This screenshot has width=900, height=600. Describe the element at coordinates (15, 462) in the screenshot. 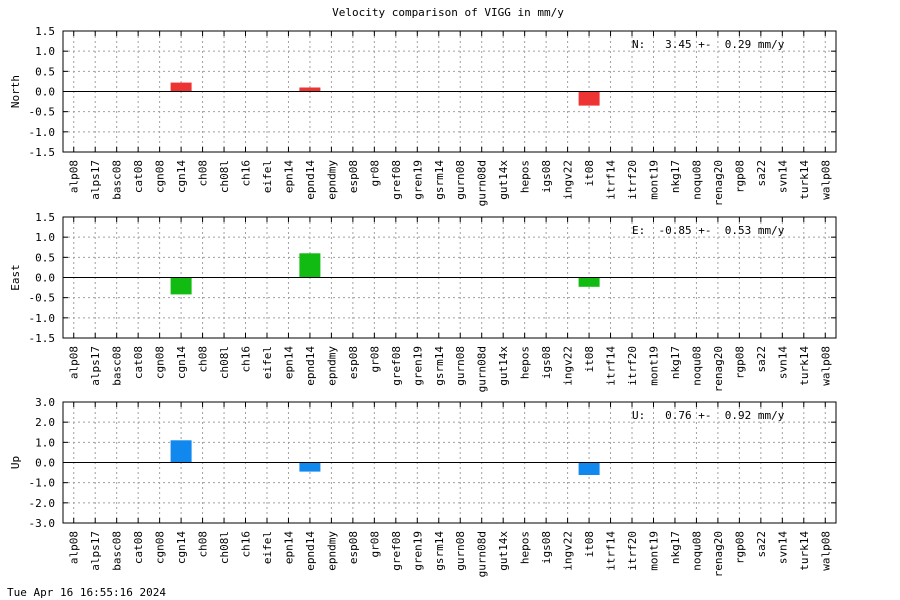

I see `y-axis-label: Up` at that location.